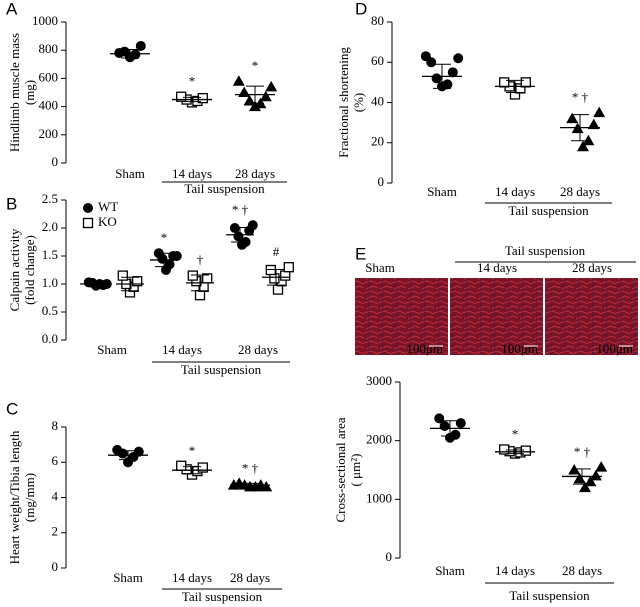 The width and height of the screenshot is (640, 607). What do you see at coordinates (379, 439) in the screenshot?
I see `y-tick-label: 2000` at bounding box center [379, 439].